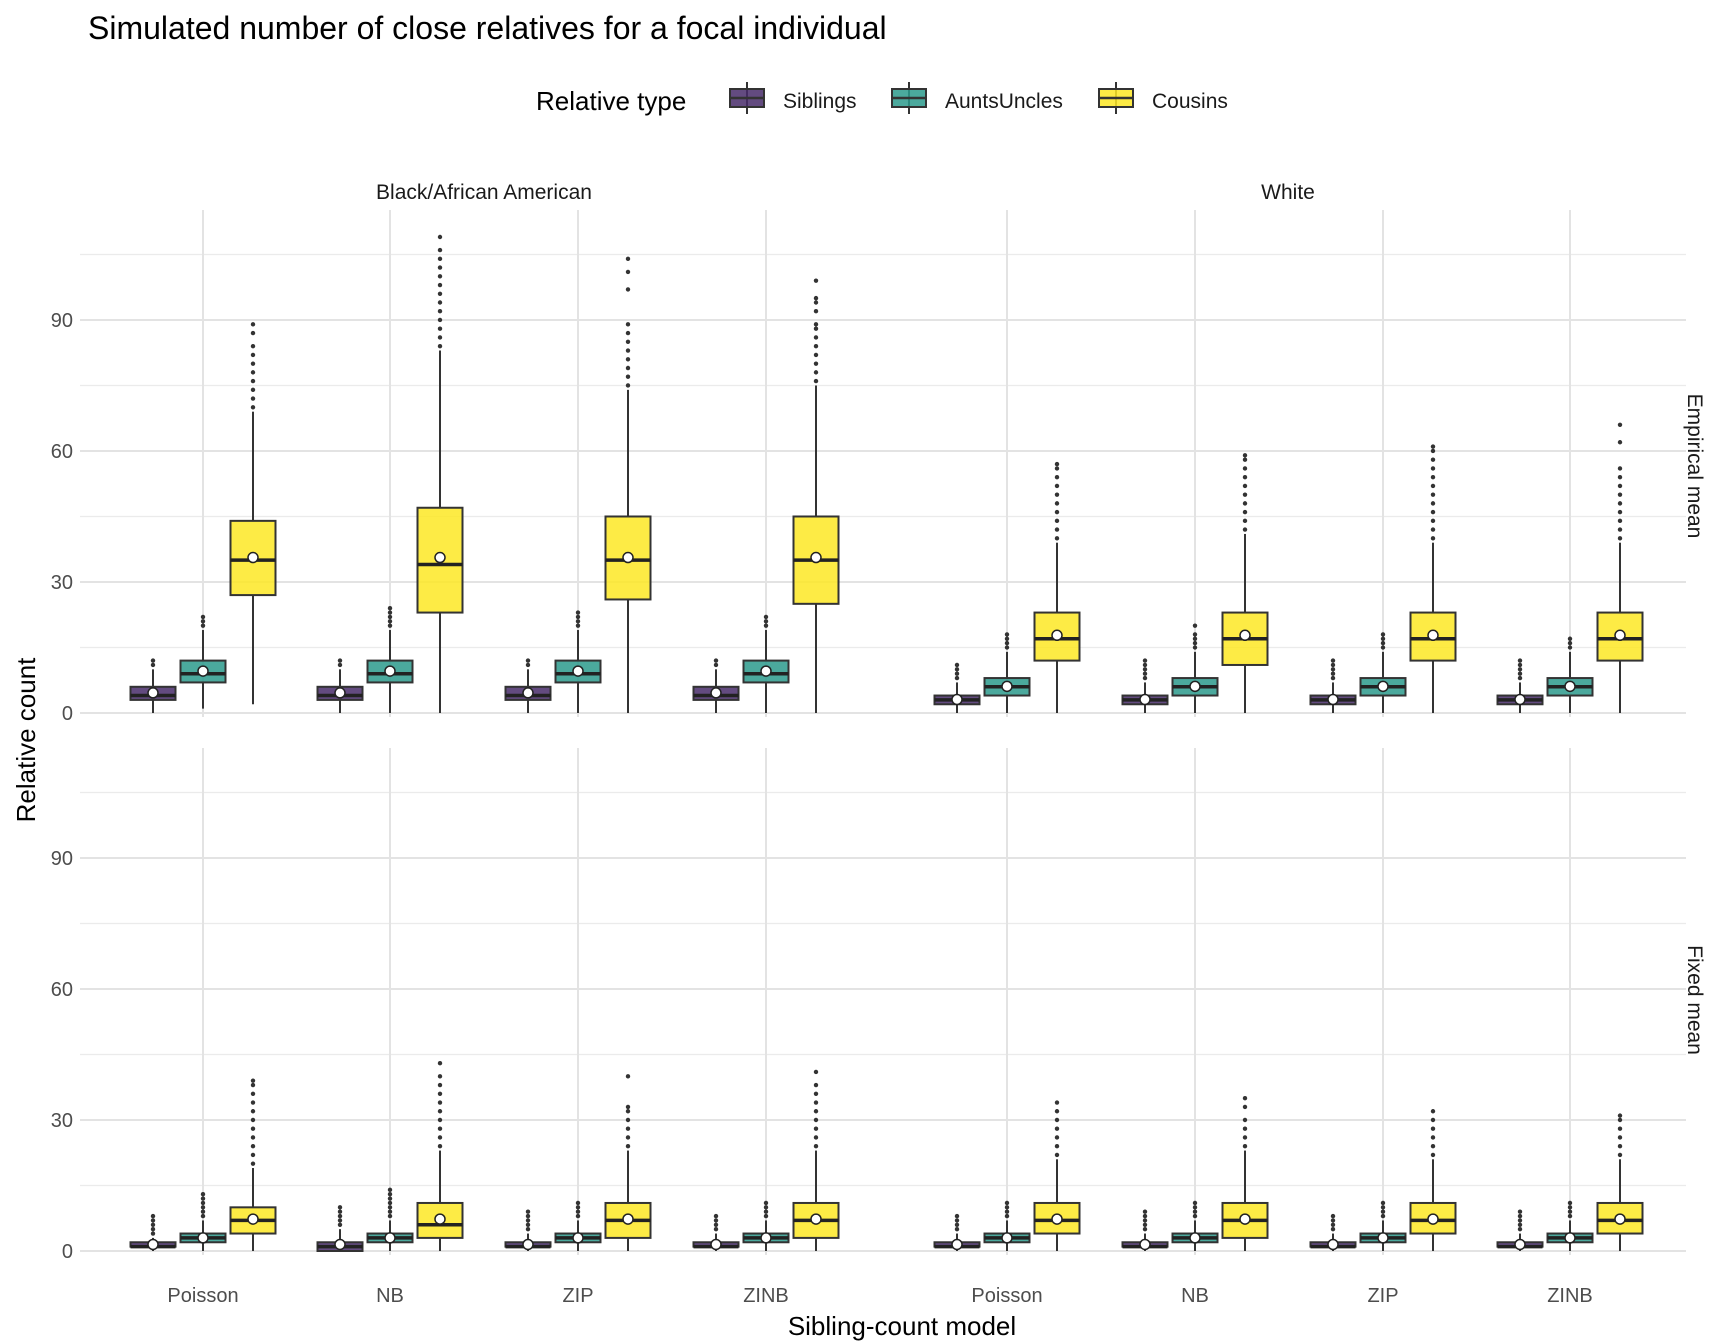  I want to click on y-tick-label: 60, so click(62, 990).